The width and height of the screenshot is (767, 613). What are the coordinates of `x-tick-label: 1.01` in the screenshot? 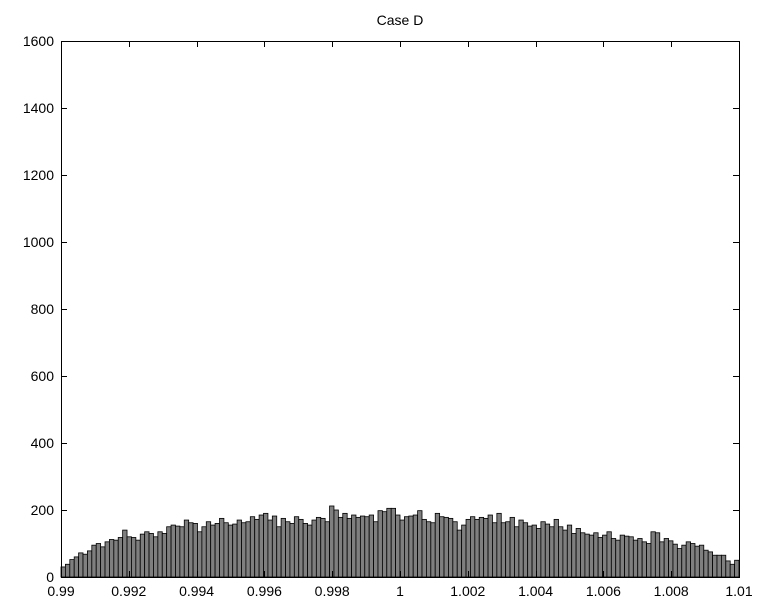 It's located at (738, 591).